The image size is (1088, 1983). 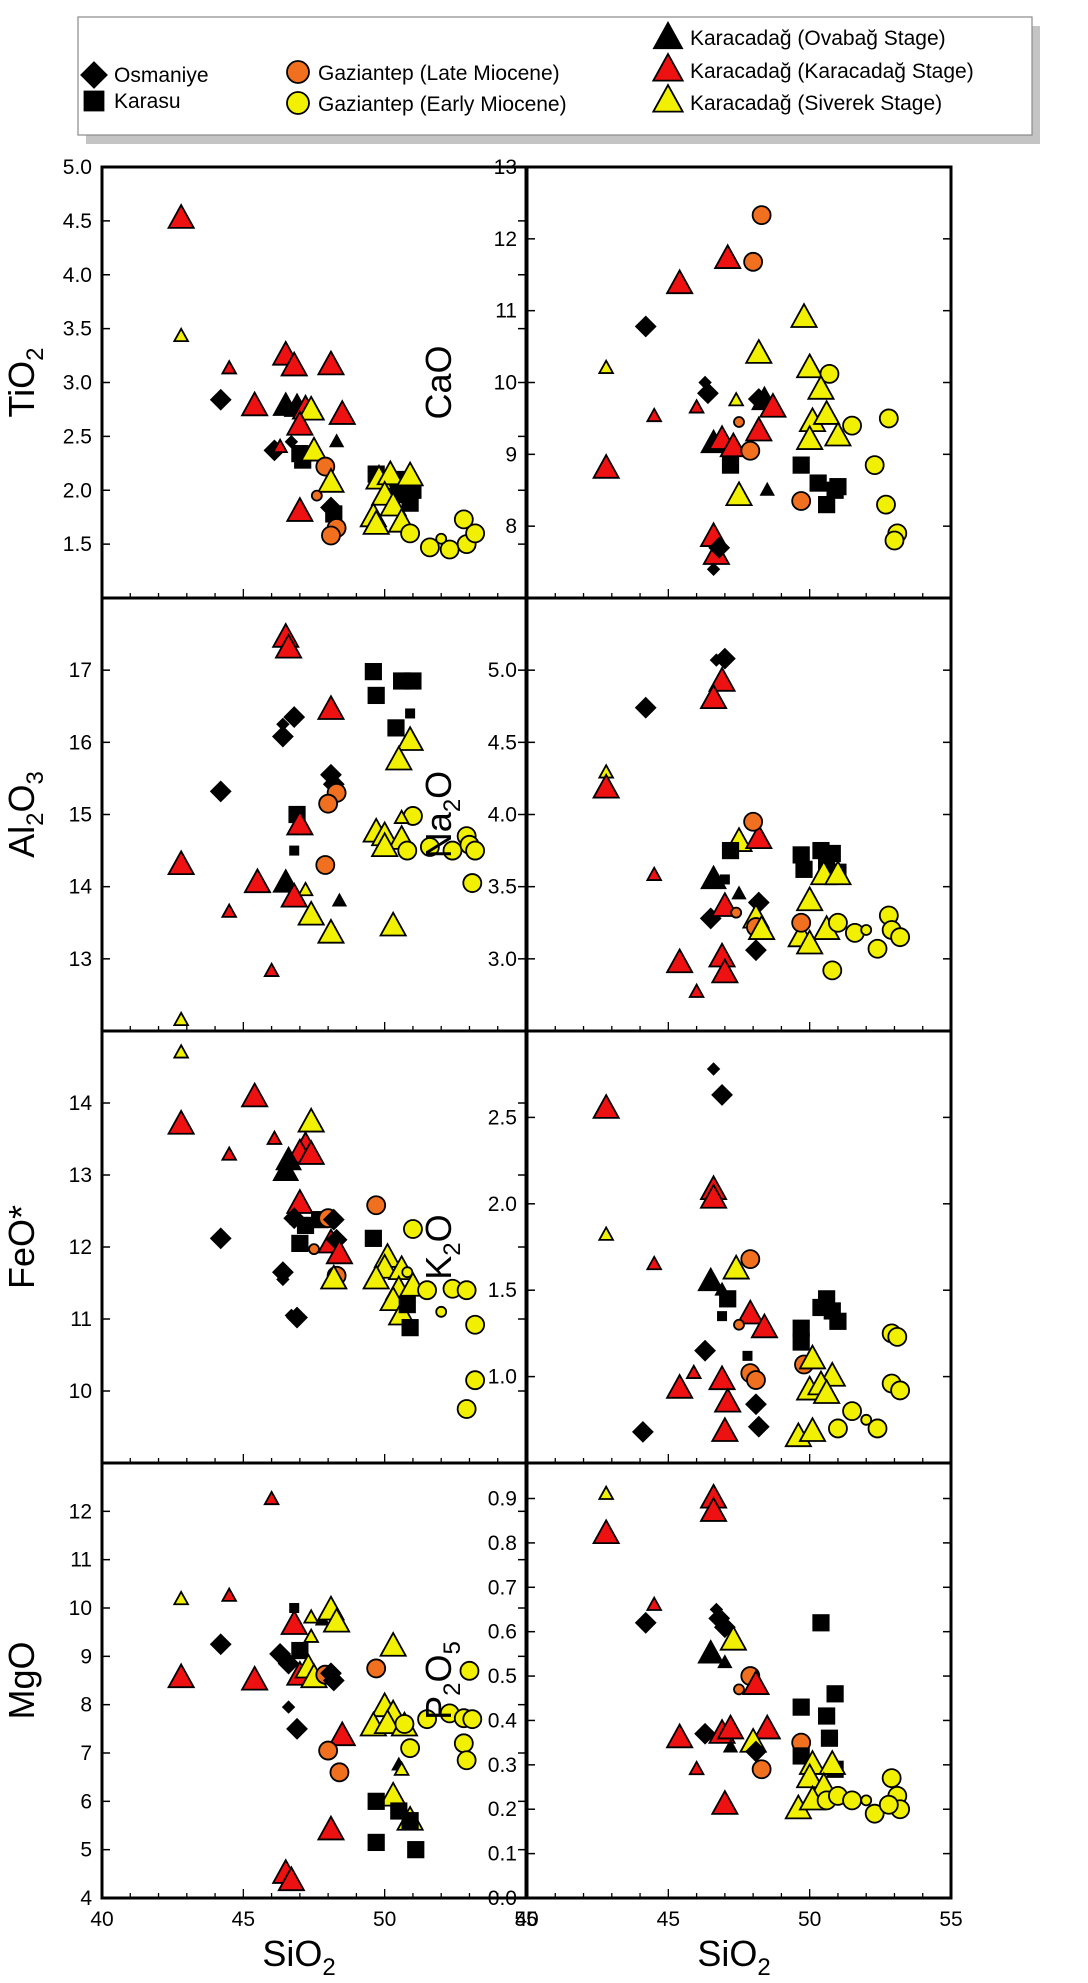 What do you see at coordinates (25, 382) in the screenshot?
I see `y-axis-title: TiO2` at bounding box center [25, 382].